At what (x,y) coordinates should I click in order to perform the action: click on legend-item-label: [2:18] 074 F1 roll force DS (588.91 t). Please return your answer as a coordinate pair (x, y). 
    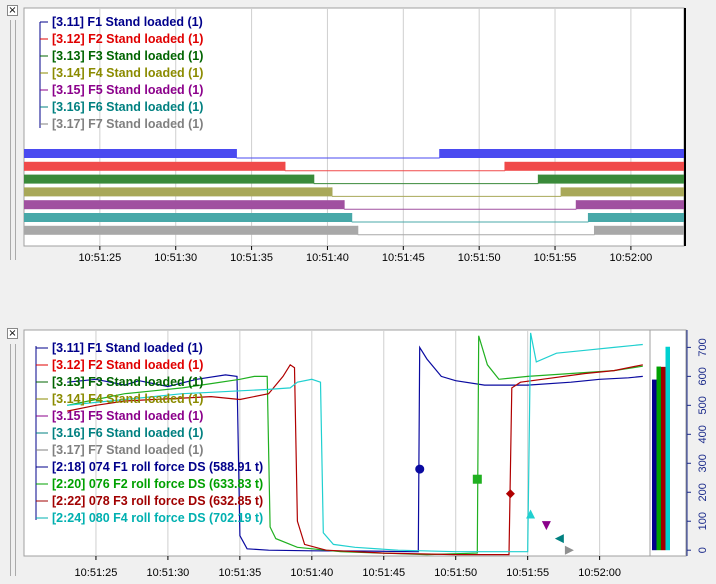
    Looking at the image, I should click on (157, 467).